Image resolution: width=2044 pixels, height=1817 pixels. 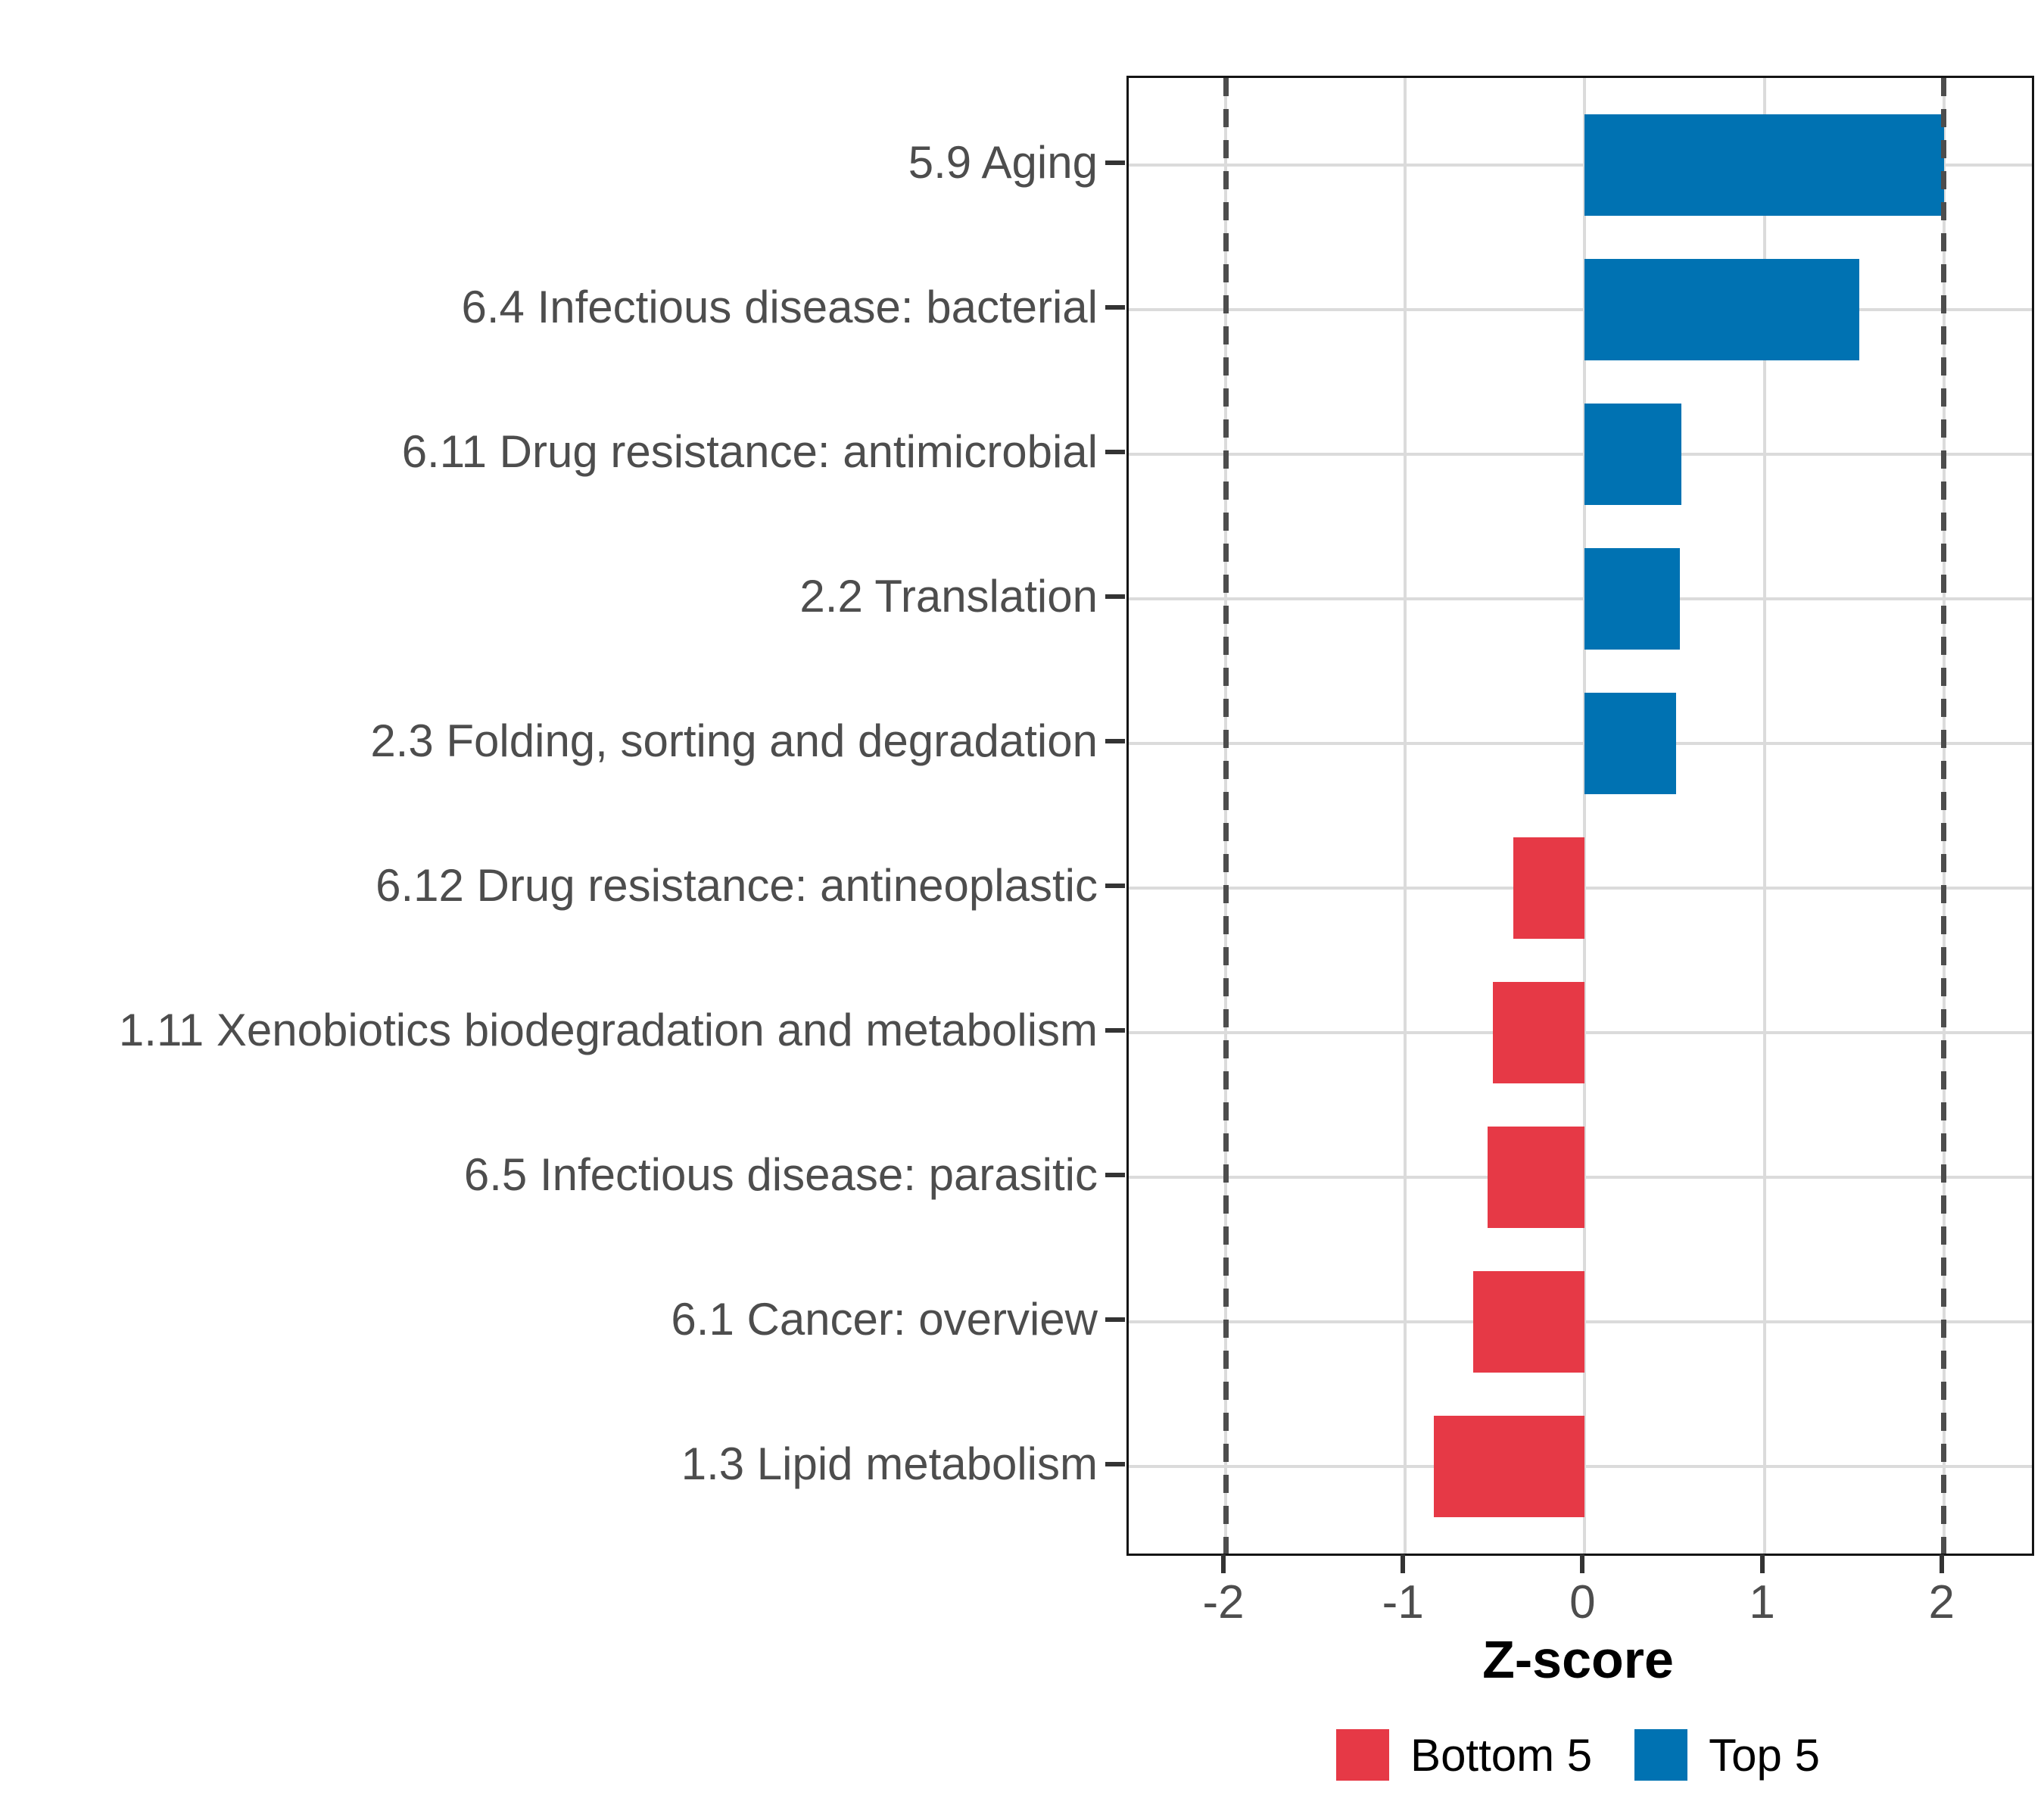 What do you see at coordinates (1539, 1033) in the screenshot?
I see `bar-1.11` at bounding box center [1539, 1033].